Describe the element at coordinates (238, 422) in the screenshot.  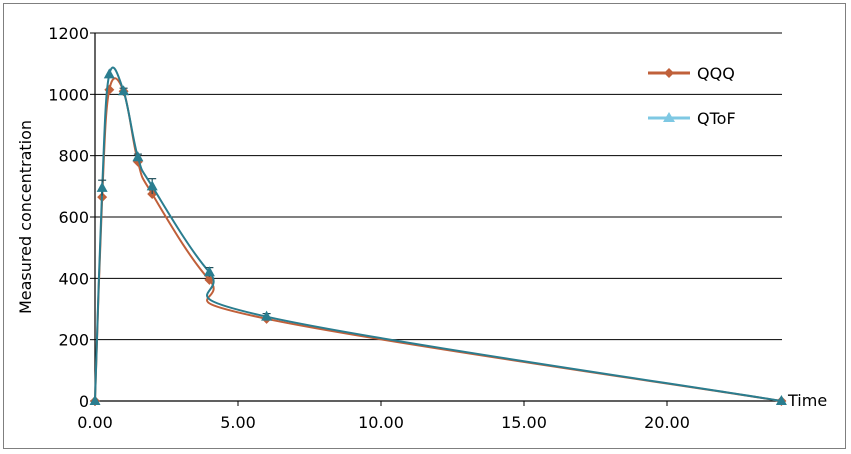
I see `x-tick-label-1: 5.00` at that location.